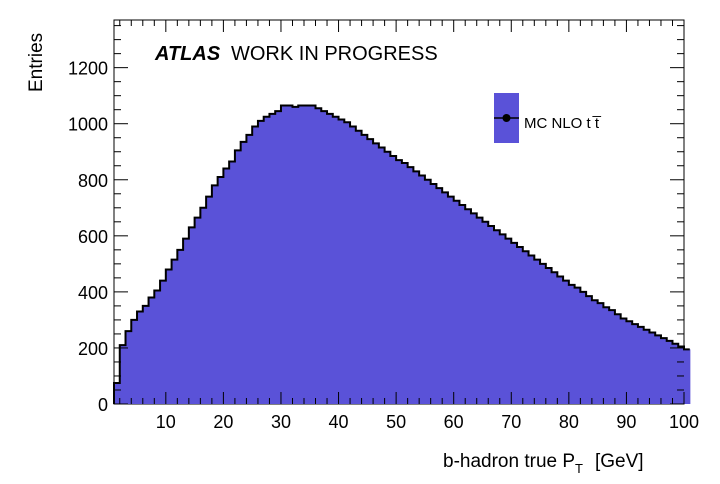  Describe the element at coordinates (103, 405) in the screenshot. I see `y-tick-label: 0` at that location.